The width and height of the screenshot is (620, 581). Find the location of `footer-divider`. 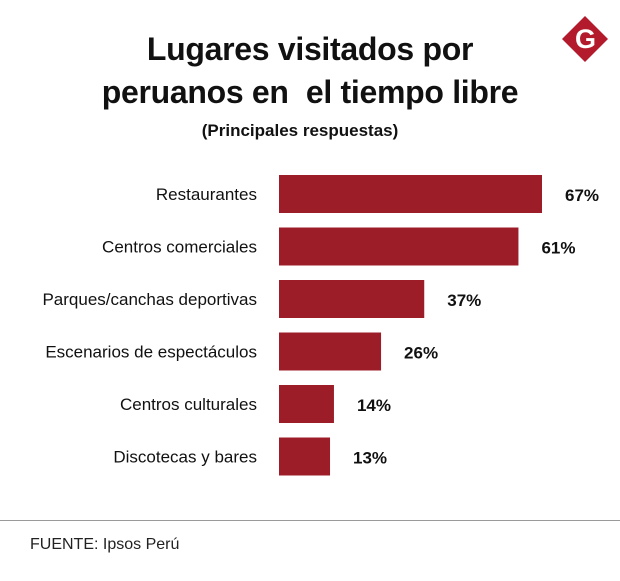

footer-divider is located at coordinates (310, 520).